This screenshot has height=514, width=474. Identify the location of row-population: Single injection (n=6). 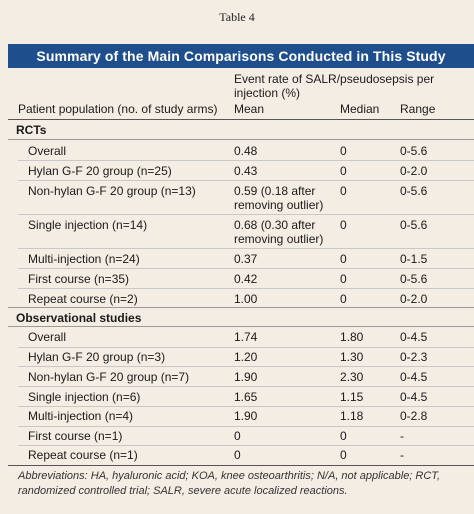
(84, 397).